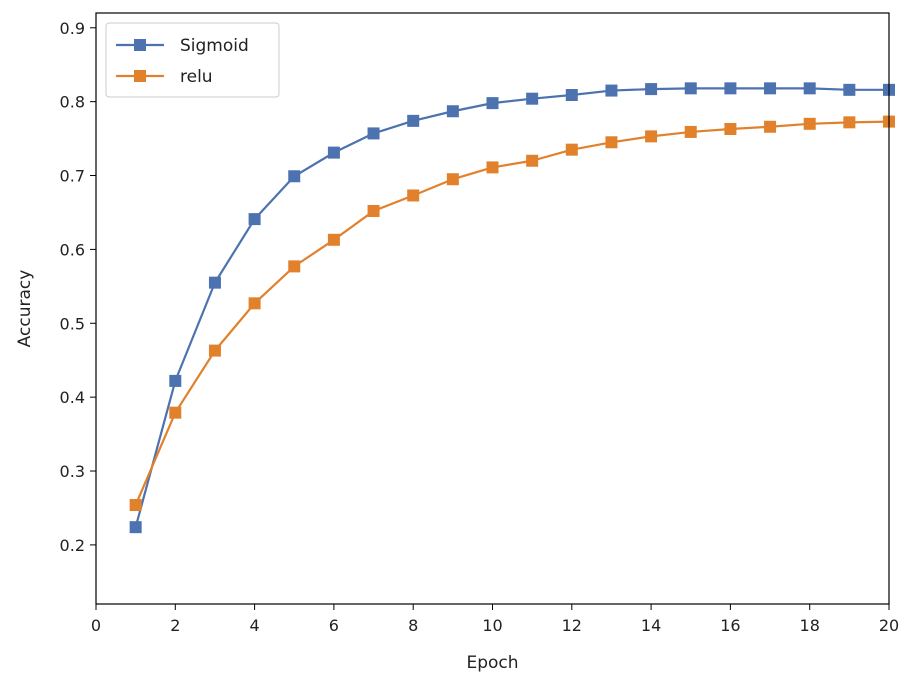 The image size is (915, 686). What do you see at coordinates (164, 77) in the screenshot?
I see `legend-item-relu: relu` at bounding box center [164, 77].